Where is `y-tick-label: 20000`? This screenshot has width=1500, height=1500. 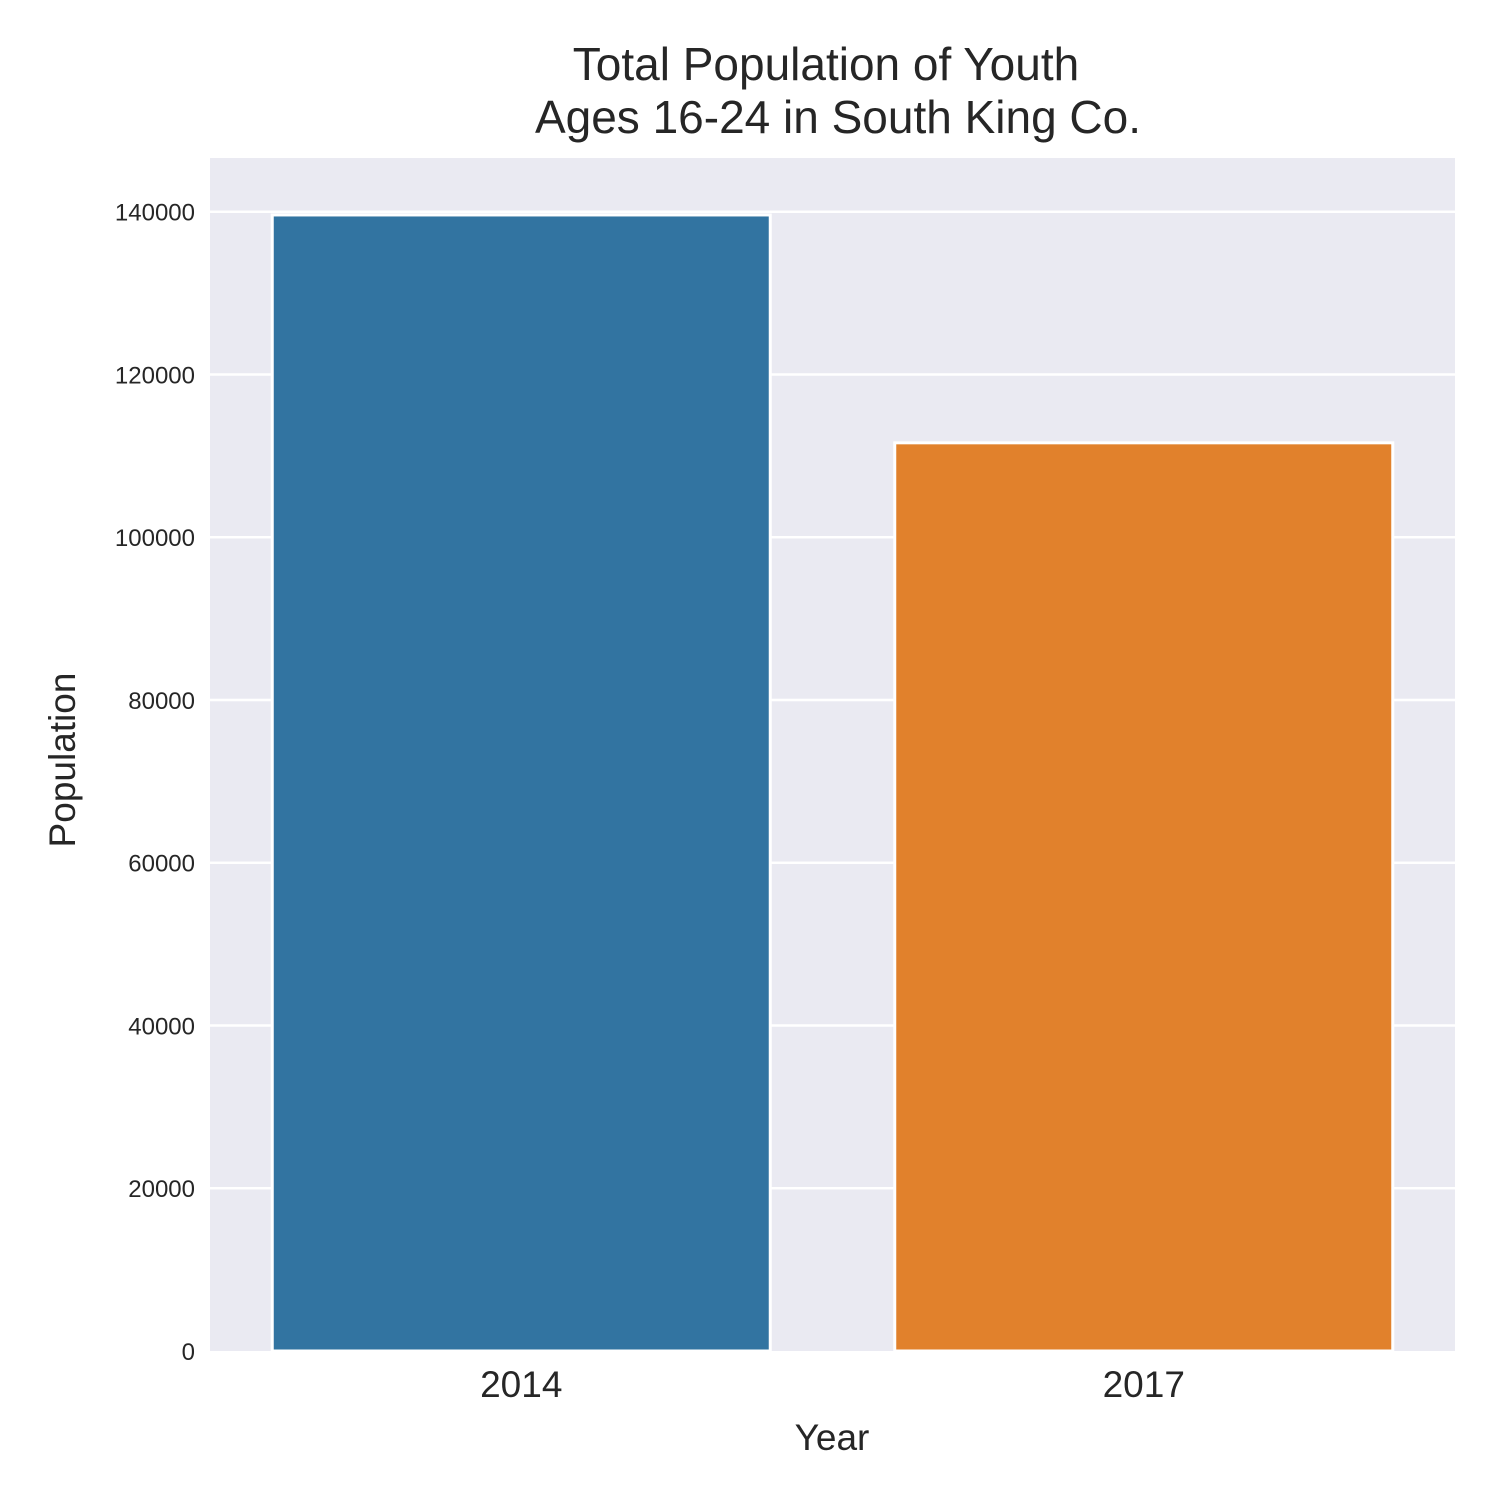
y-tick-label: 20000 is located at coordinates (161, 1189).